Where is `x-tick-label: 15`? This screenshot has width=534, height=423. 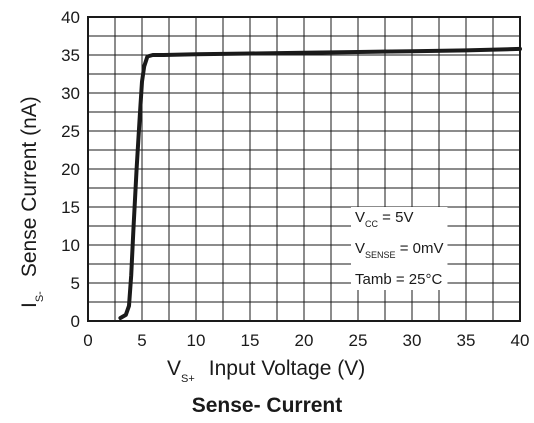
x-tick-label: 15 is located at coordinates (250, 340).